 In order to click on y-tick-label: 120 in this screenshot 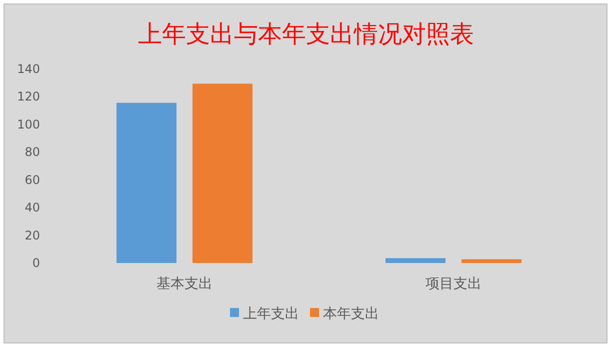, I will do `click(28, 97)`.